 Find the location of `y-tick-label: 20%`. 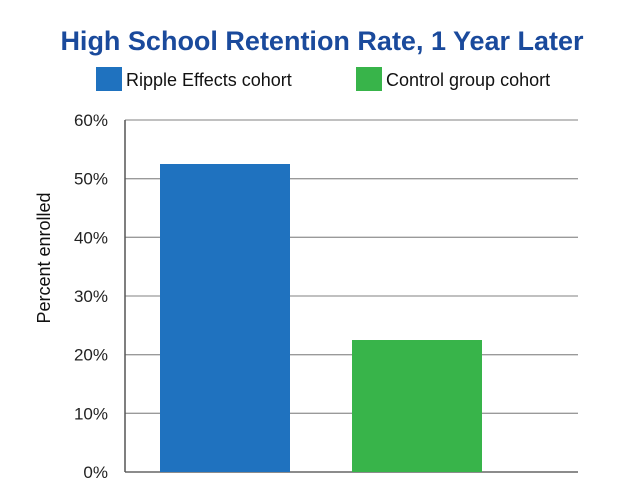

y-tick-label: 20% is located at coordinates (91, 355).